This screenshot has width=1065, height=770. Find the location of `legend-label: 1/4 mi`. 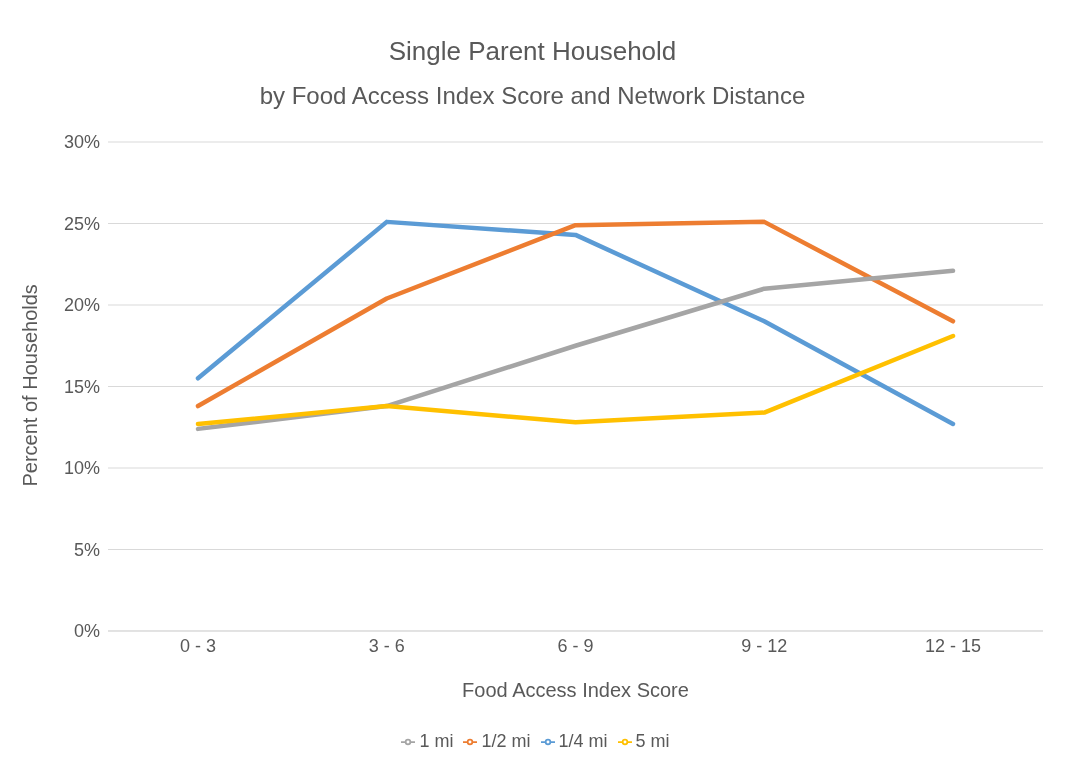

legend-label: 1/4 mi is located at coordinates (583, 741).